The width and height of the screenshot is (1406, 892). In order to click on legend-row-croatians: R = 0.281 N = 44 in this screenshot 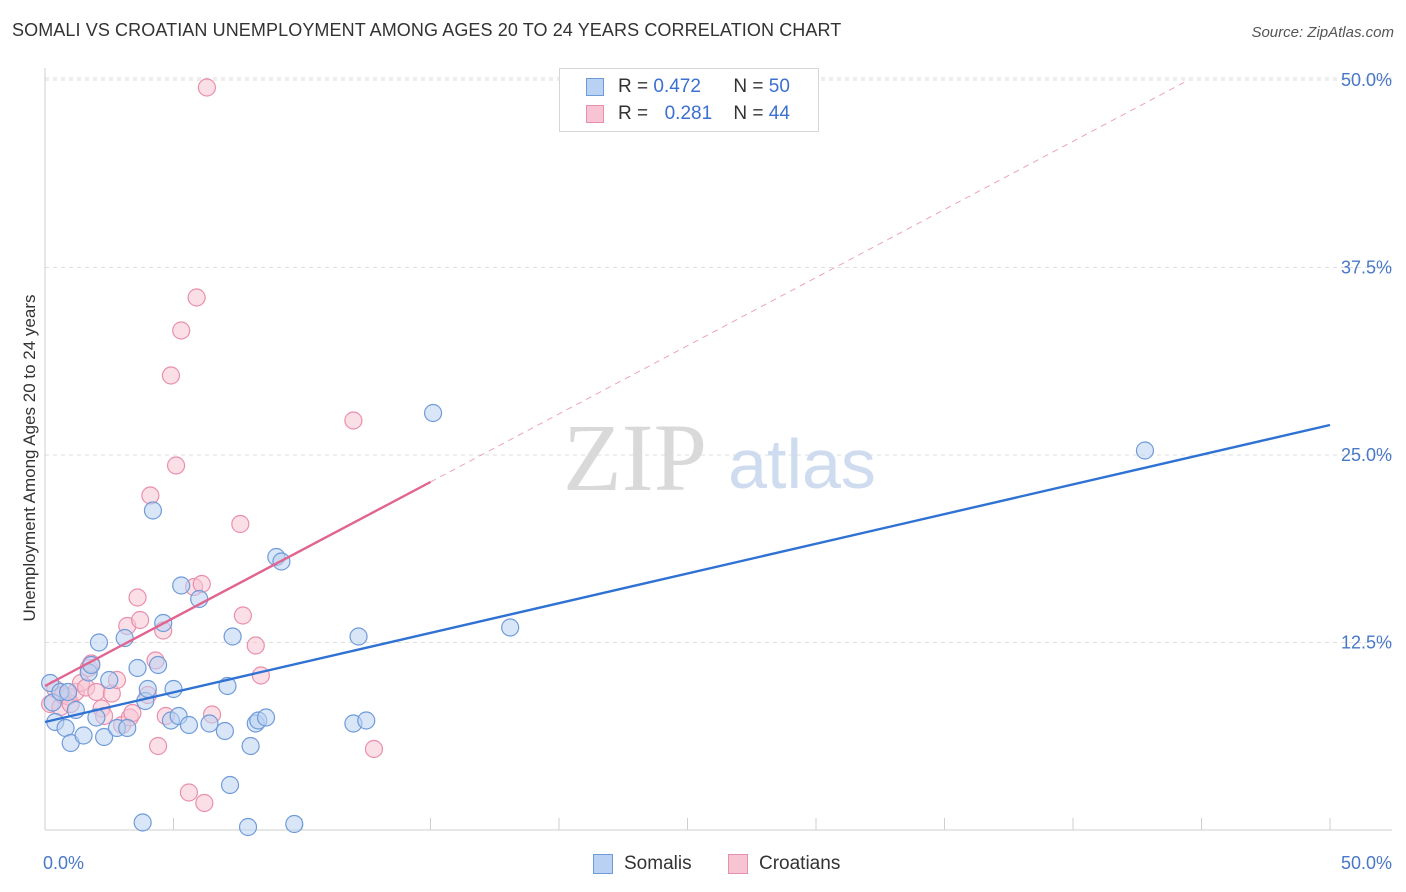, I will do `click(688, 114)`.